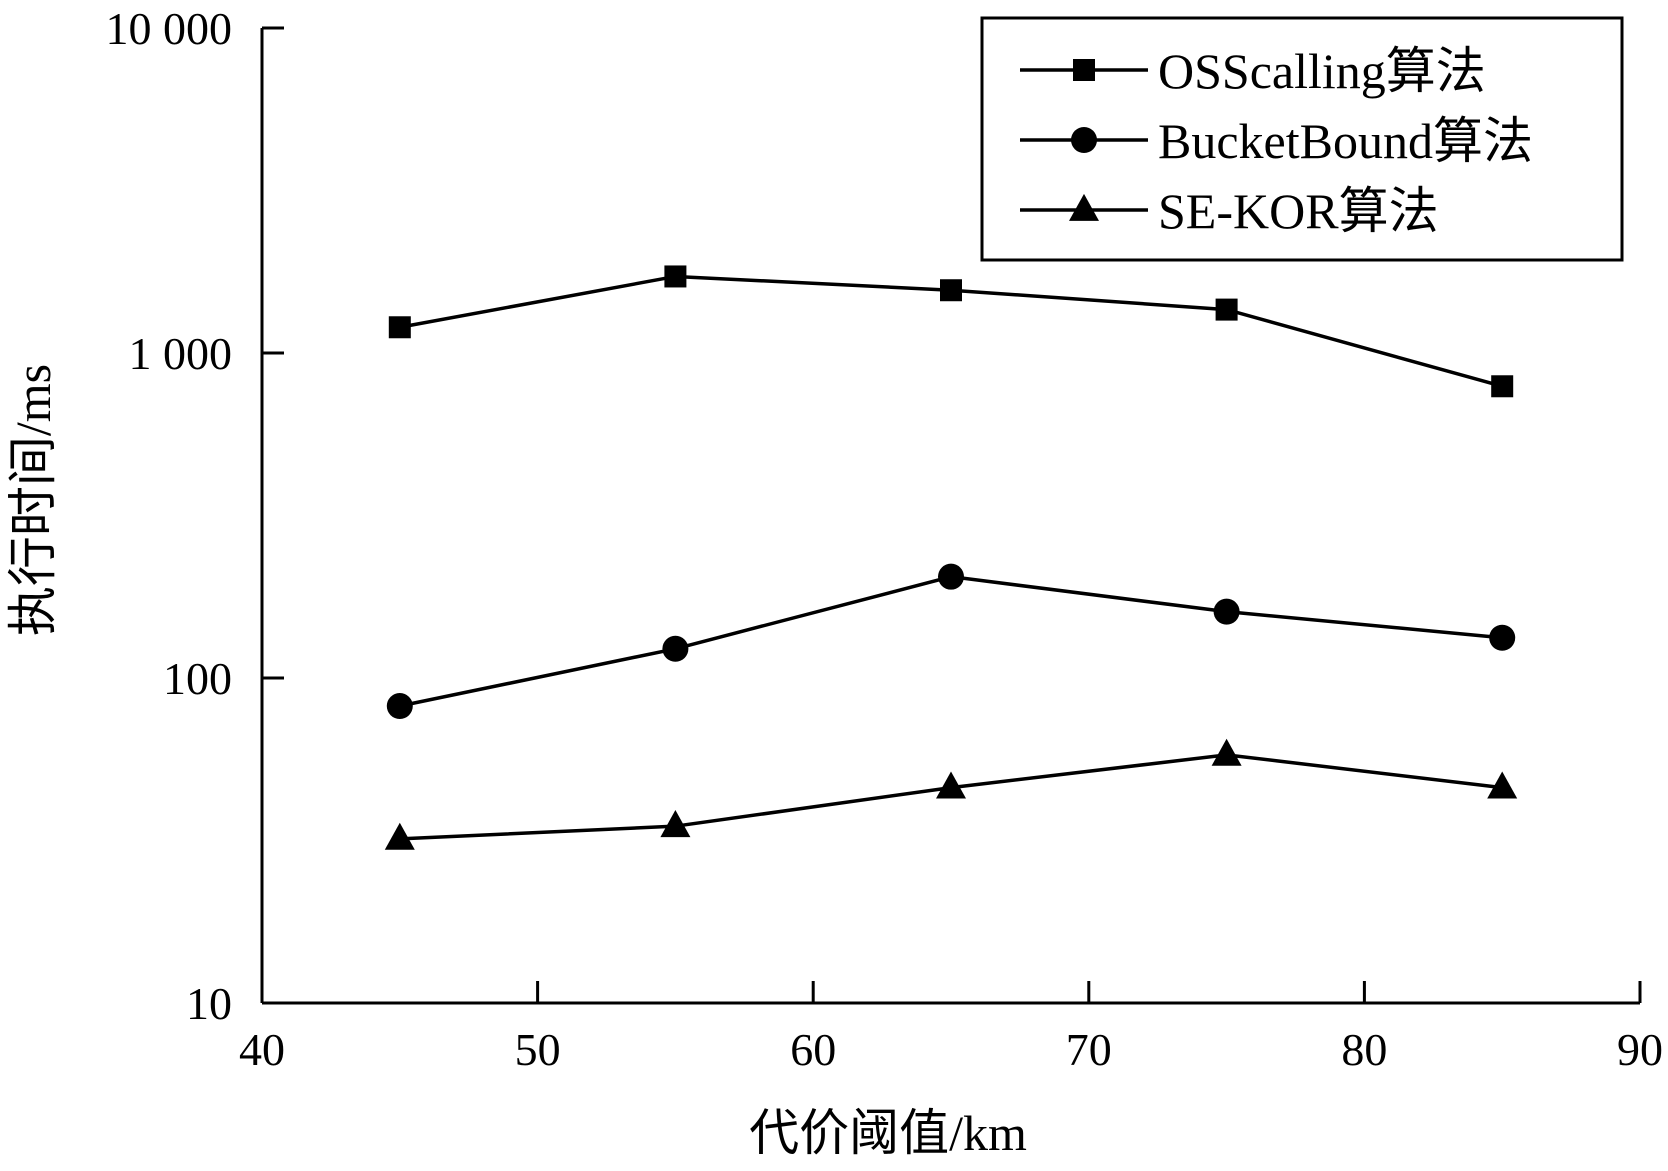 This screenshot has height=1171, width=1668. What do you see at coordinates (1640, 1049) in the screenshot?
I see `x-tick-label: 90` at bounding box center [1640, 1049].